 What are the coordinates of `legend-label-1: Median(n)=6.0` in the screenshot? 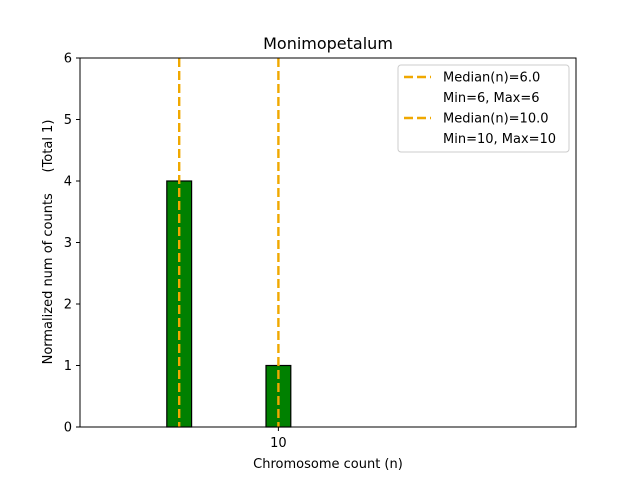 It's located at (491, 78).